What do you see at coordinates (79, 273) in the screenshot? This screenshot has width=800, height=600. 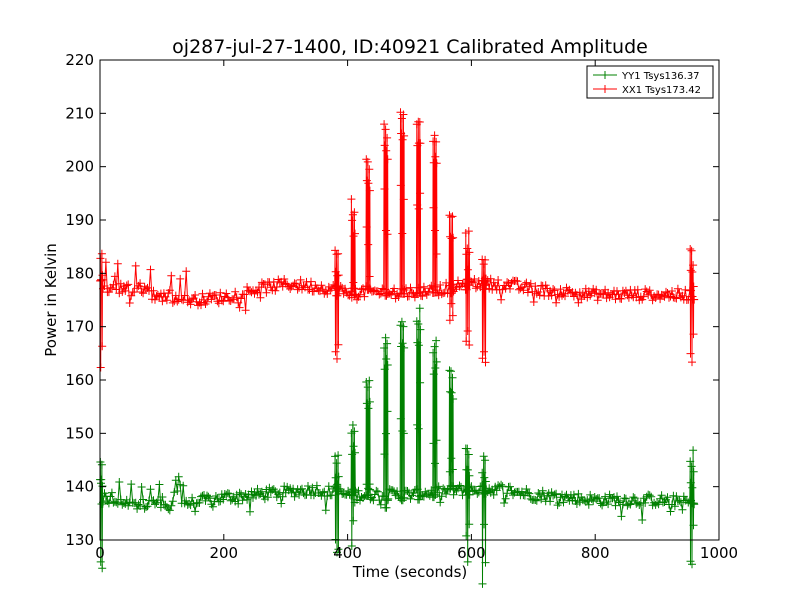 I see `y-tick-label: 180` at bounding box center [79, 273].